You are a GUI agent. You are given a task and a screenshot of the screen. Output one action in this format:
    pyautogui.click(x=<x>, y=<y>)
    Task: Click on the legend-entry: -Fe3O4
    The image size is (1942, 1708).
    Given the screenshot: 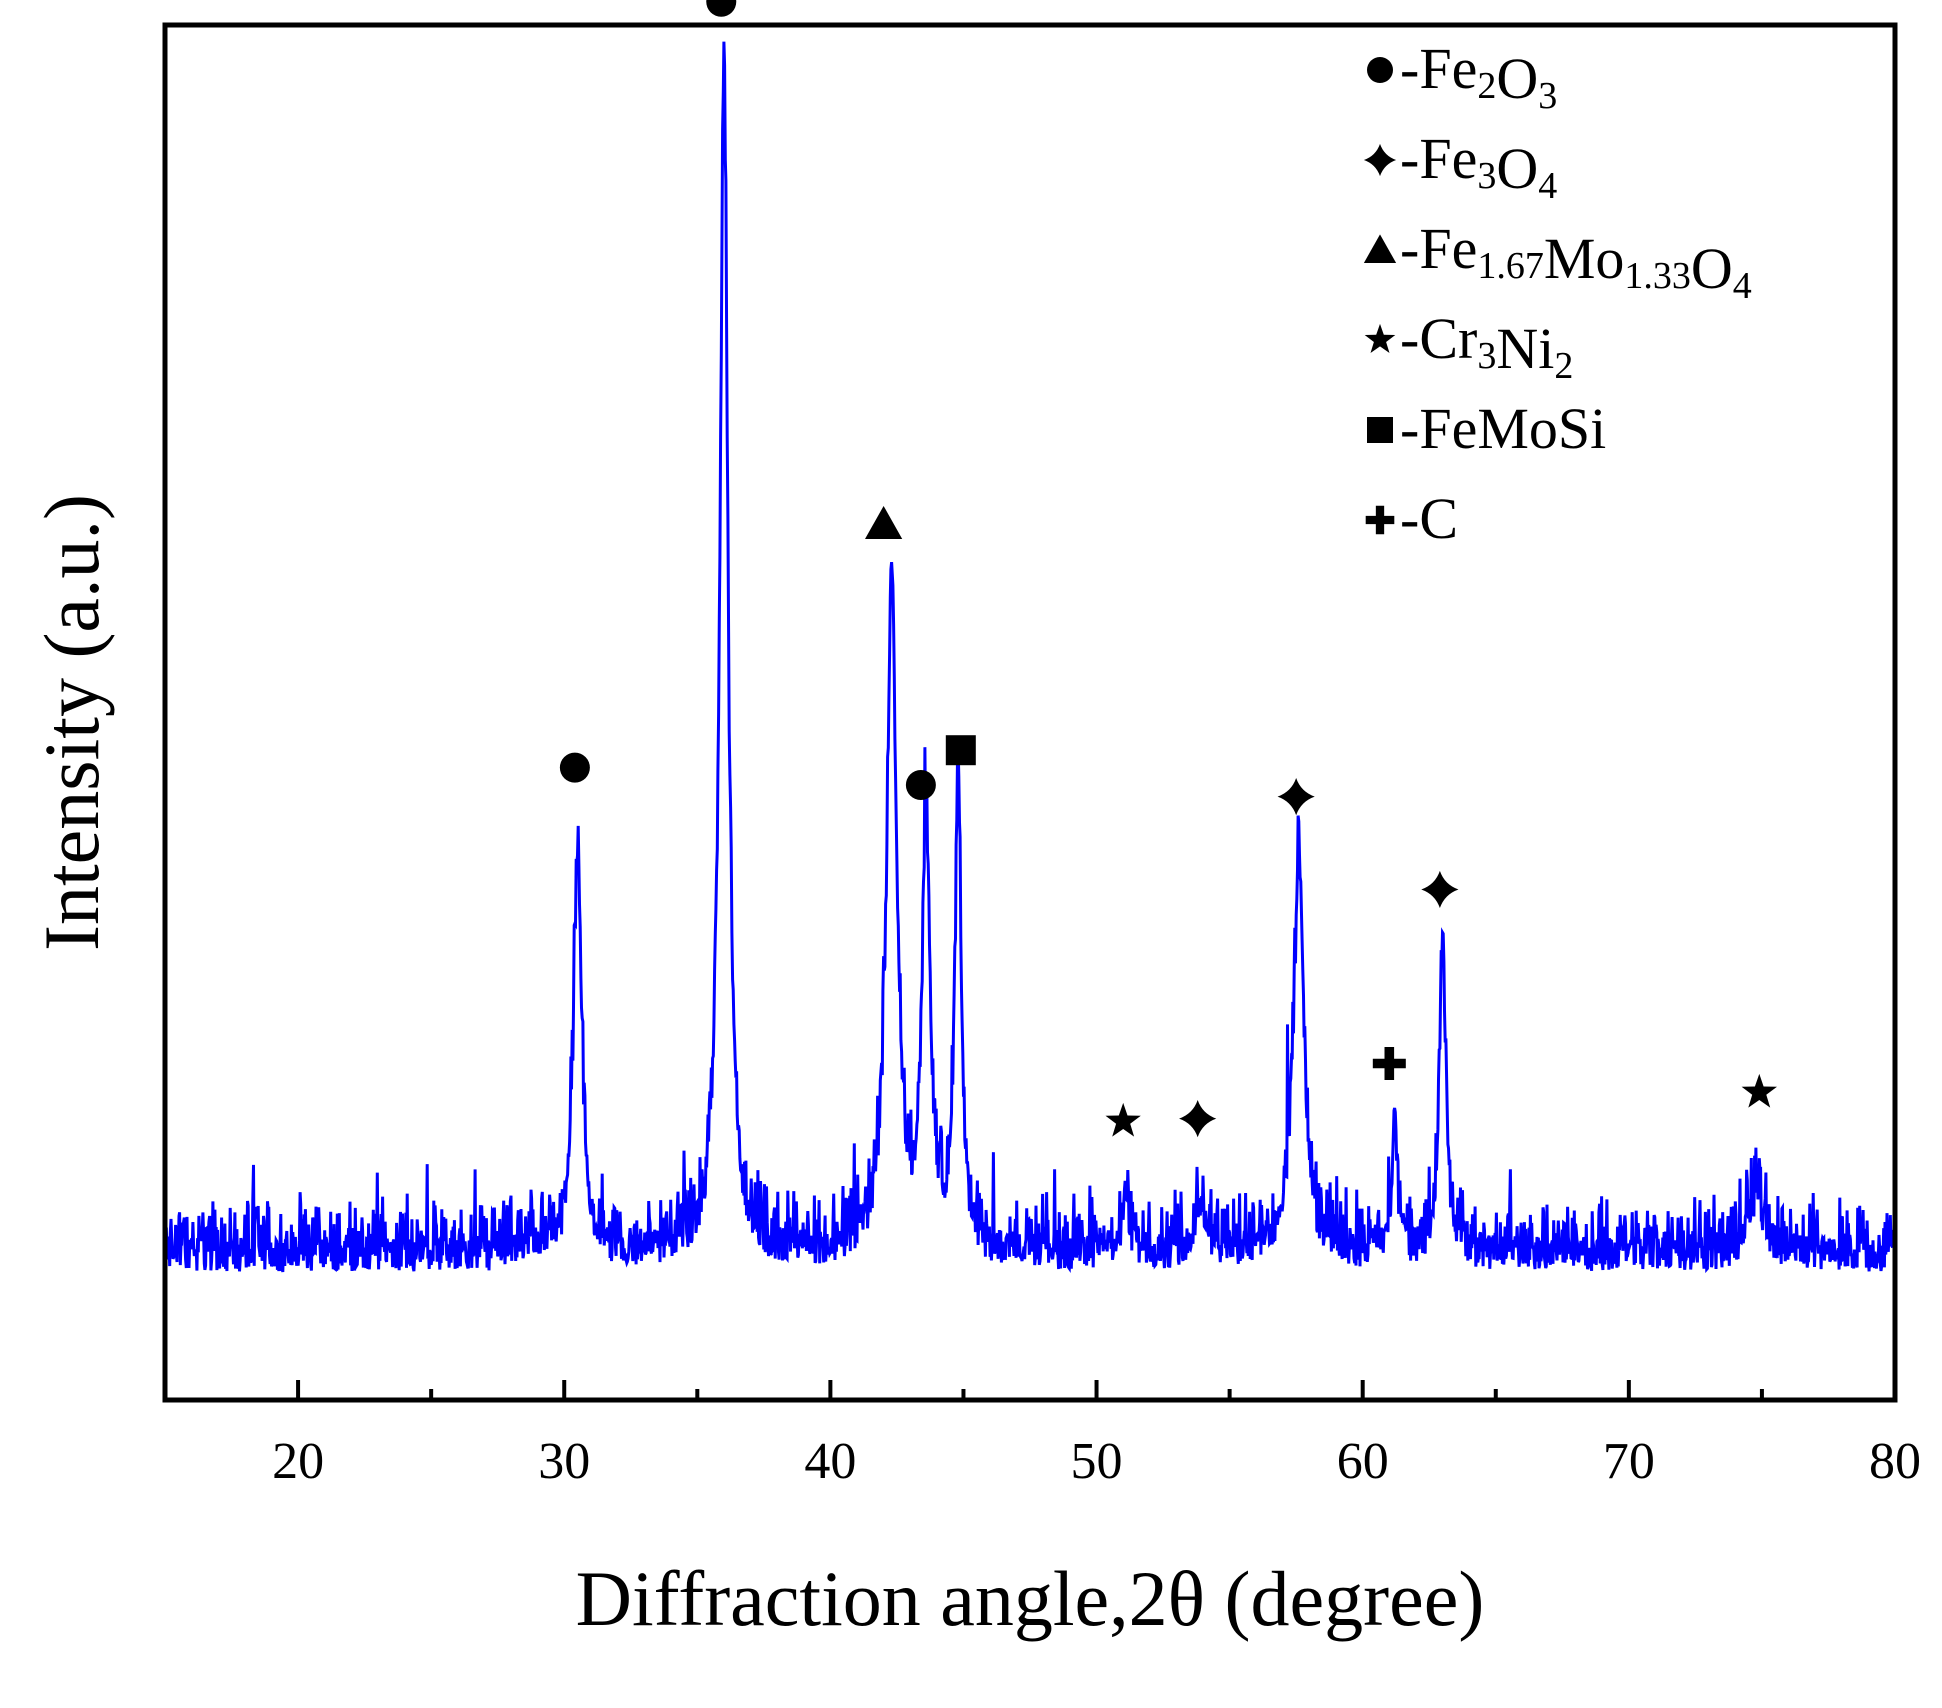 What is the action you would take?
    pyautogui.click(x=1460, y=166)
    